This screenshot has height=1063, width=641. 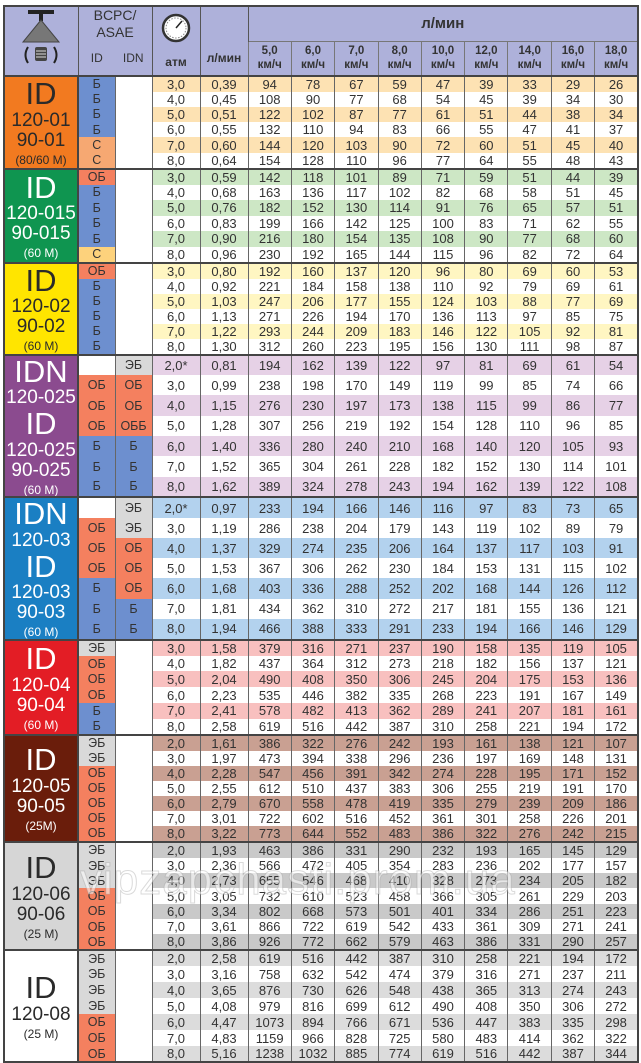 I want to click on application-rate-value: 121, so click(x=616, y=663).